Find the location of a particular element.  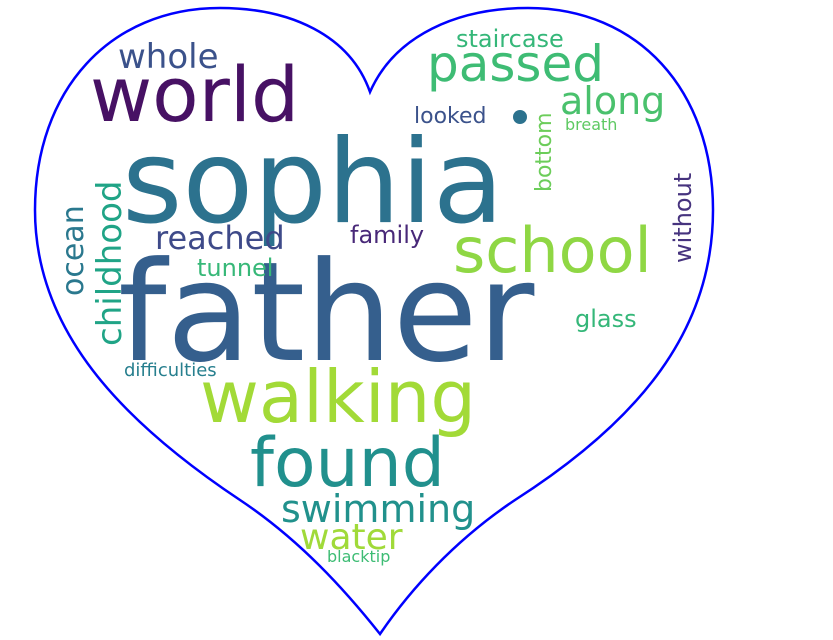

word-sophia: sophia is located at coordinates (313, 182).